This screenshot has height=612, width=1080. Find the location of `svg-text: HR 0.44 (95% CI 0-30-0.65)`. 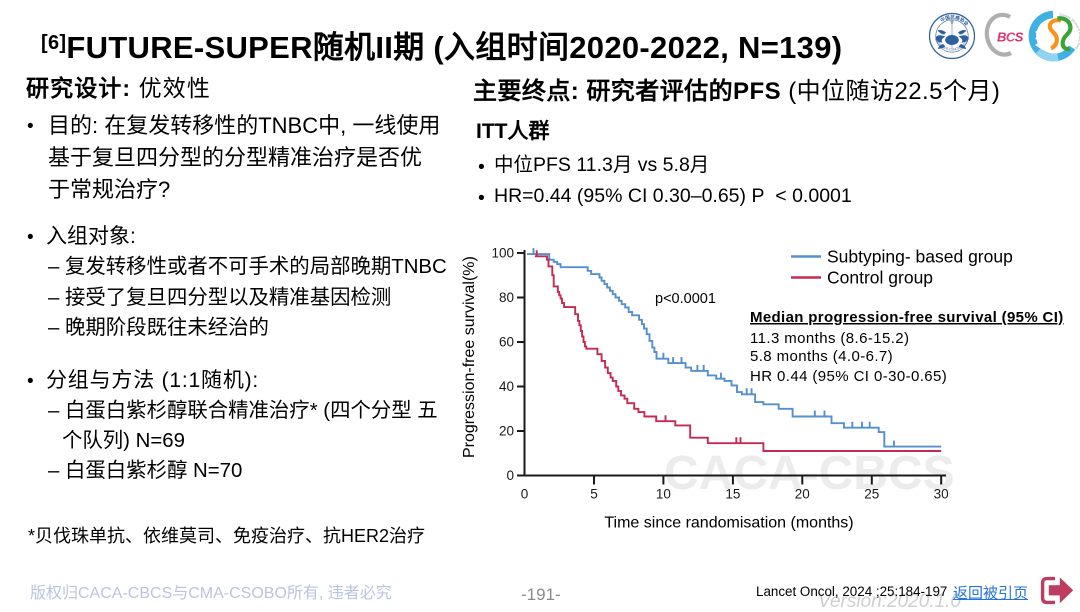

svg-text: HR 0.44 (95% CI 0-30-0.65) is located at coordinates (848, 376).